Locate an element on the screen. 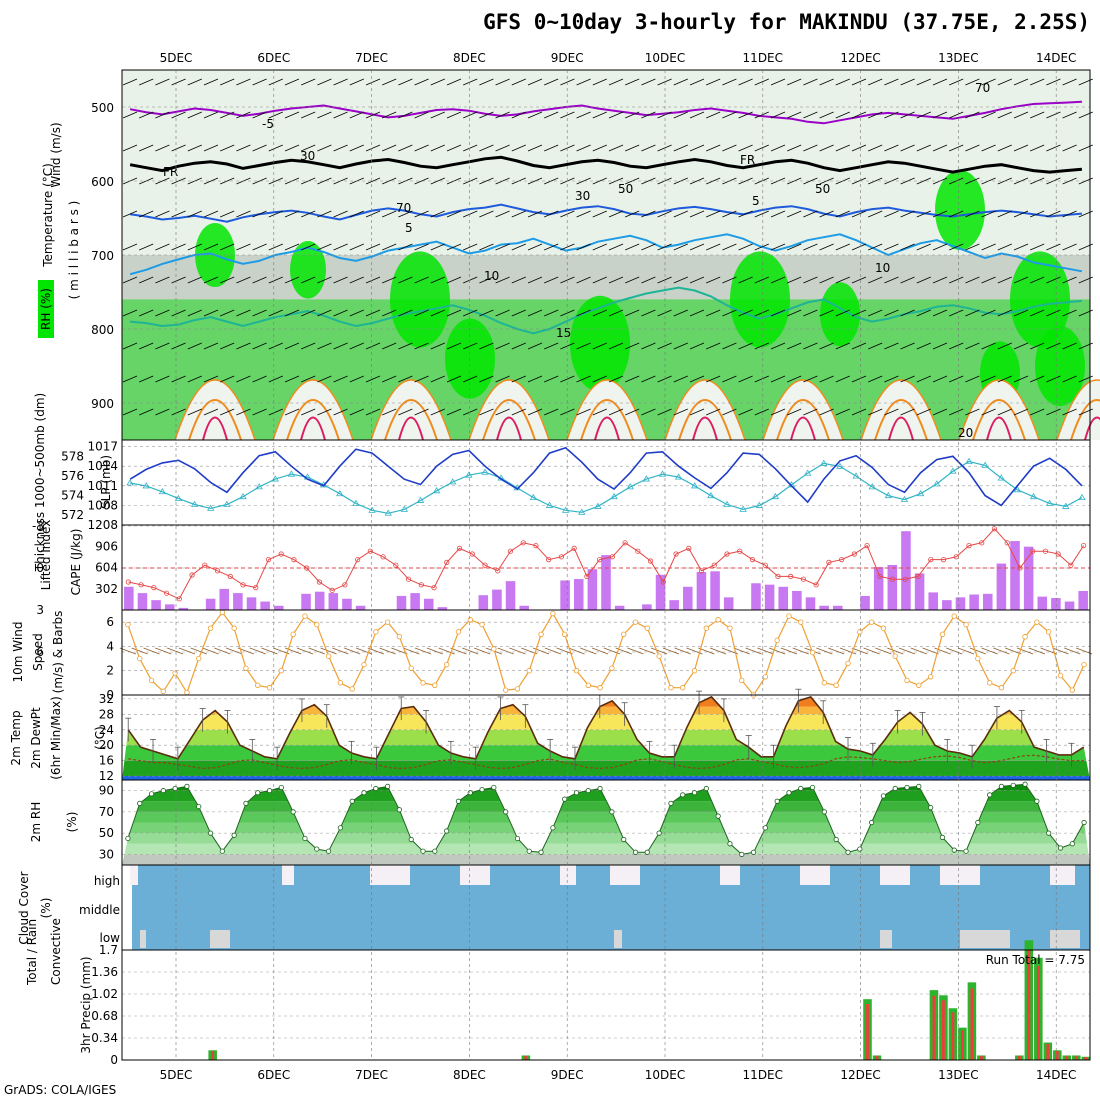 The image size is (1100, 1100). ylabel-2m-temp: 2m Temp is located at coordinates (16, 737).